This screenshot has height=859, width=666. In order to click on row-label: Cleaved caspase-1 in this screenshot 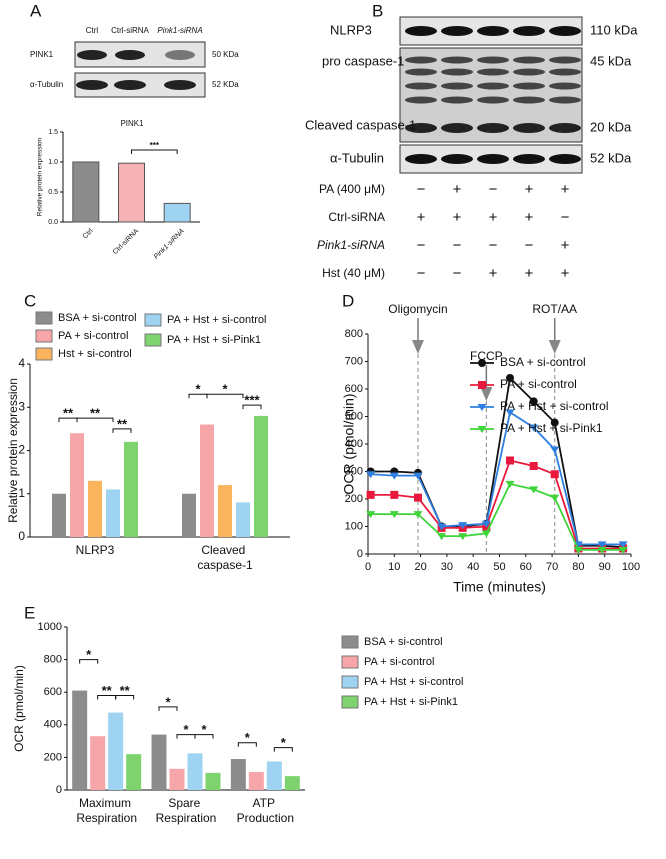, I will do `click(360, 124)`.